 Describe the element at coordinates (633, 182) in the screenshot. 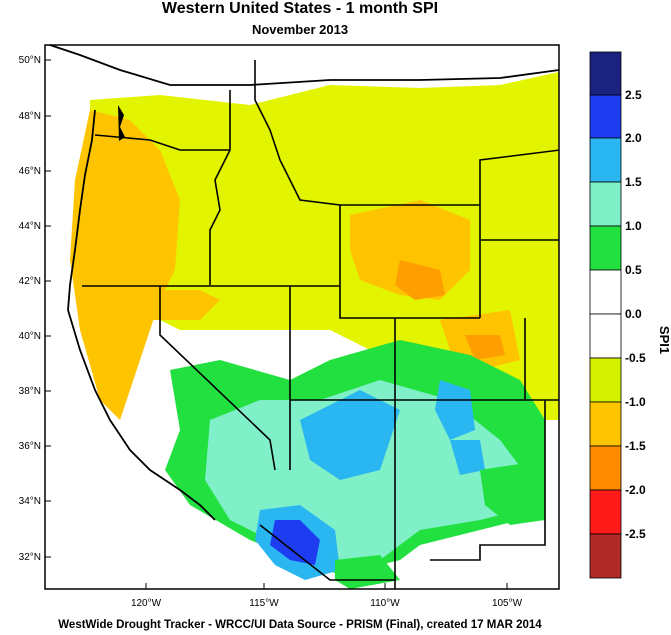

I see `legend-tick: 1.5` at that location.